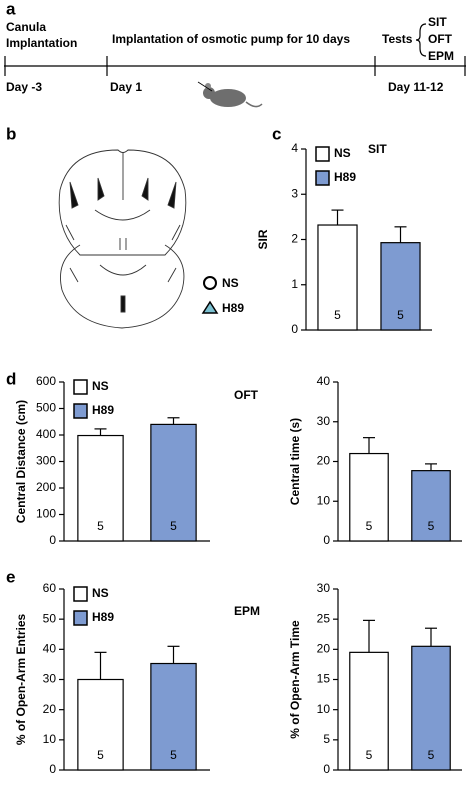 The width and height of the screenshot is (469, 805). Describe the element at coordinates (50, 588) in the screenshot. I see `y-tick-label: 60` at that location.